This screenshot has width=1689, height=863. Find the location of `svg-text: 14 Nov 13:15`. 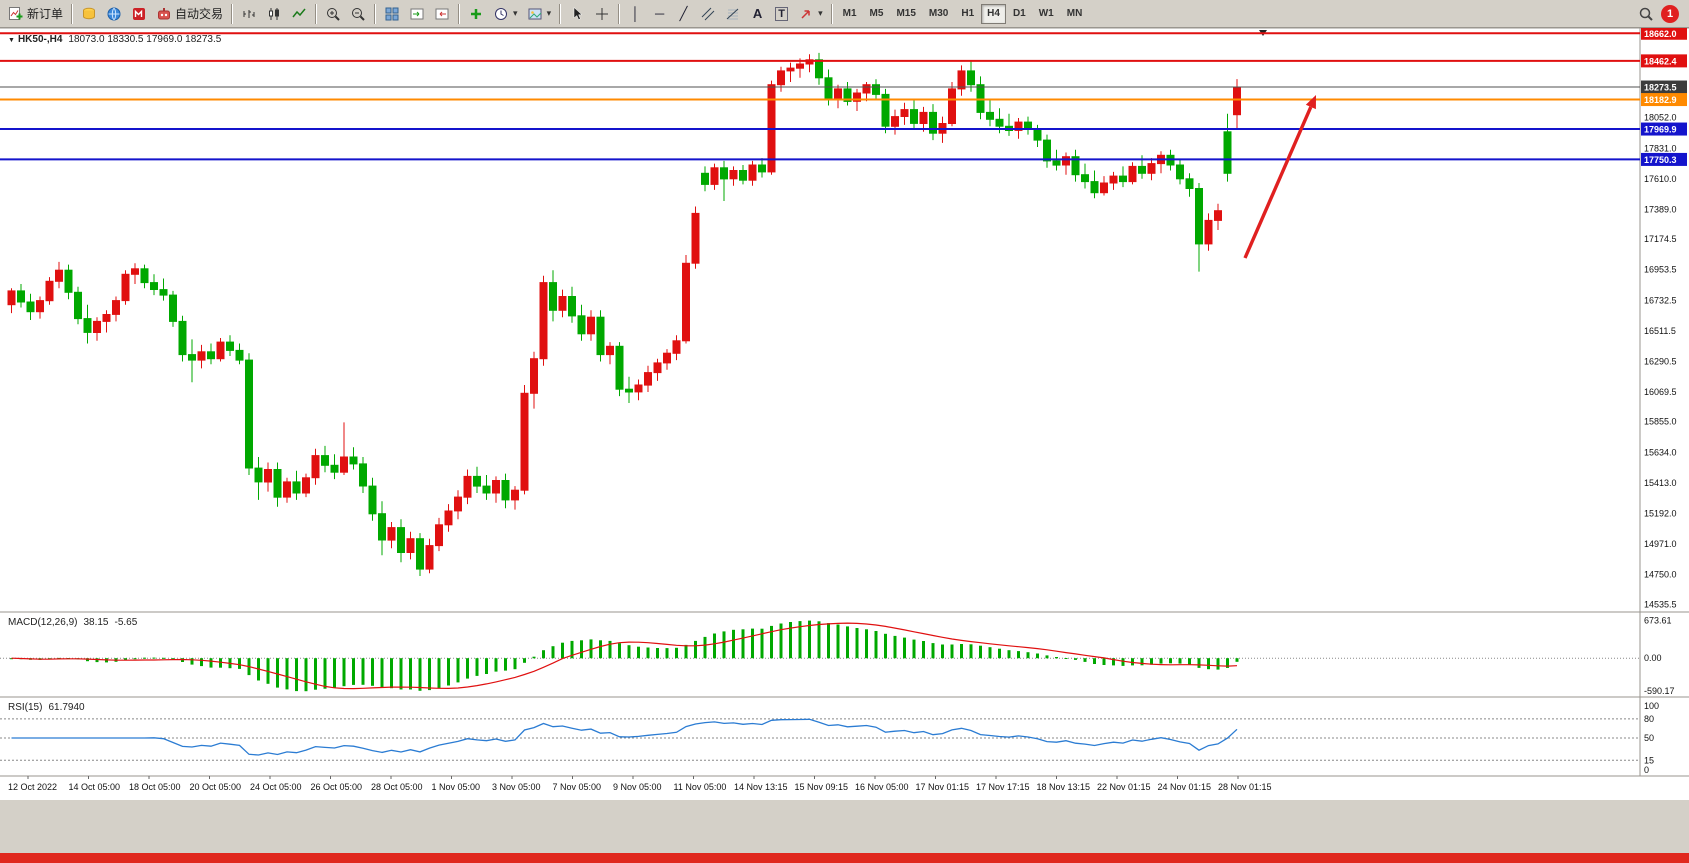

svg-text: 14 Nov 13:15 is located at coordinates (761, 787).